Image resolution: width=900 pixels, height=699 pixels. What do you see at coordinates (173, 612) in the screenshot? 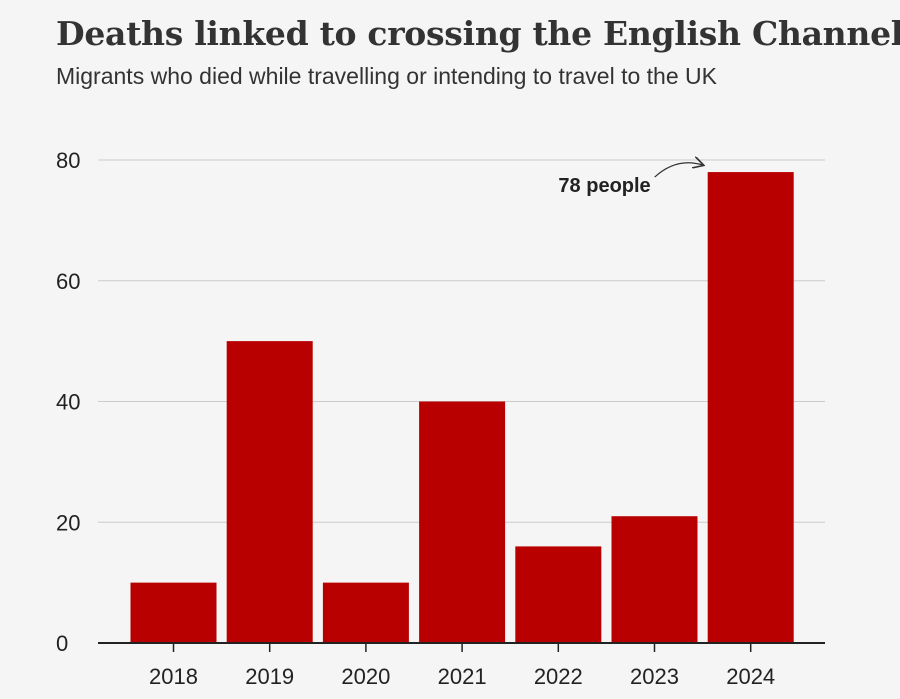
I see `bar-2018` at bounding box center [173, 612].